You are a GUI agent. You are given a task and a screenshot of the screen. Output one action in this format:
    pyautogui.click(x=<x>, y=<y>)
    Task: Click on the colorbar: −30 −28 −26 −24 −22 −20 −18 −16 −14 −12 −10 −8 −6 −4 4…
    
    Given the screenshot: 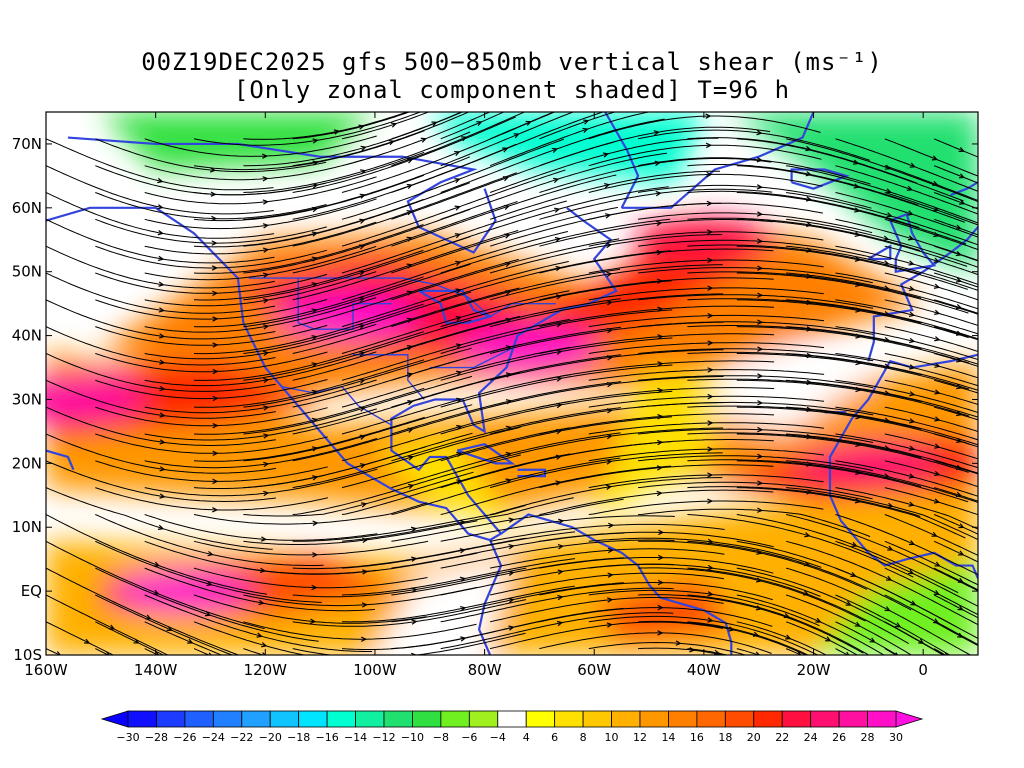 What is the action you would take?
    pyautogui.click(x=512, y=727)
    